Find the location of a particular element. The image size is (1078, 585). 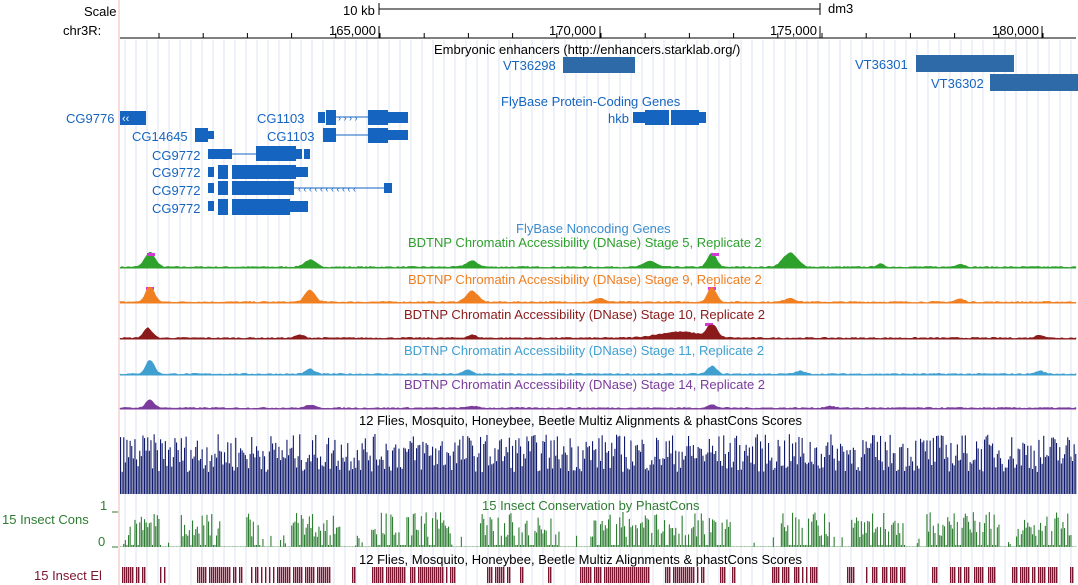

enhancer-label-VT36298: VT36298 is located at coordinates (529, 65).